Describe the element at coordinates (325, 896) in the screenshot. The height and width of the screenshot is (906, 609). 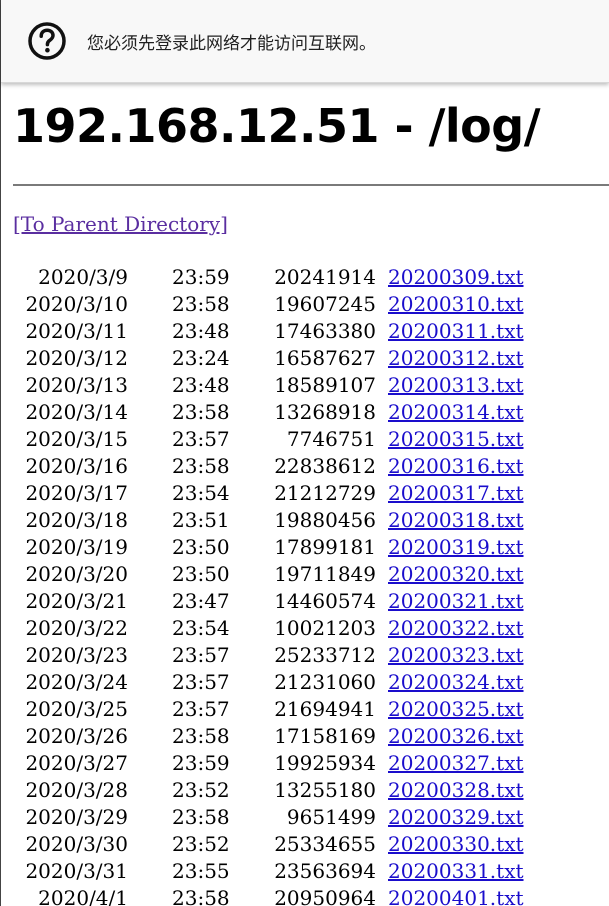
I see `file-size: 20950964` at that location.